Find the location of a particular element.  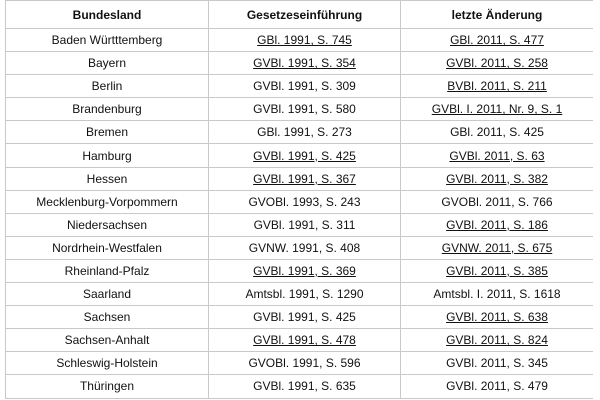

cell-bundesland: Nordrhein-Westfalen is located at coordinates (107, 247).